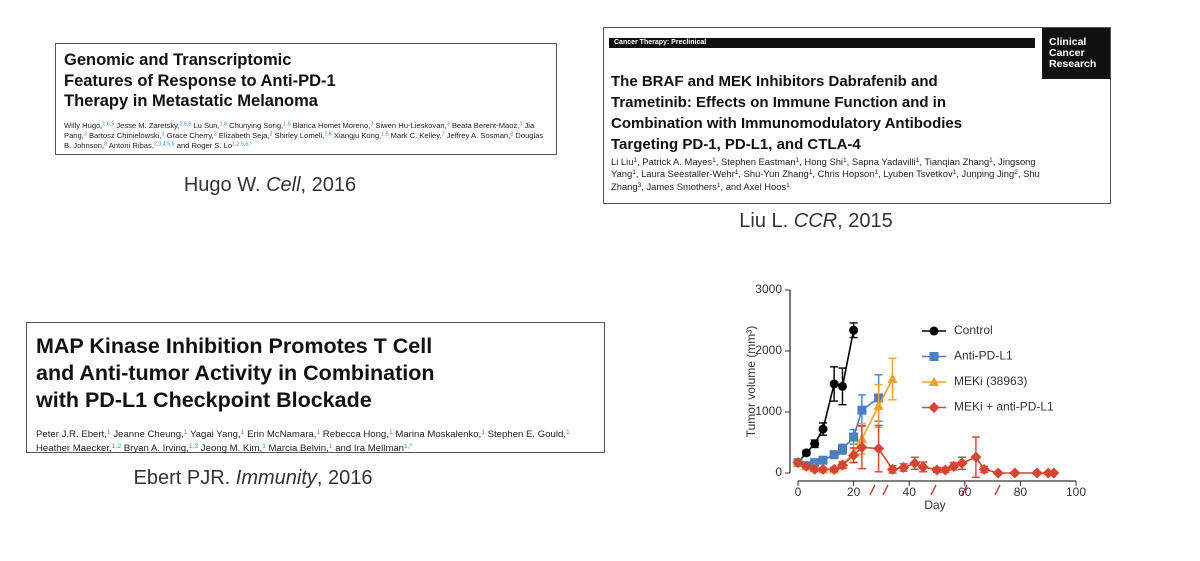 The width and height of the screenshot is (1200, 561). What do you see at coordinates (843, 174) in the screenshot?
I see `author-name: , Chris Hopson` at bounding box center [843, 174].